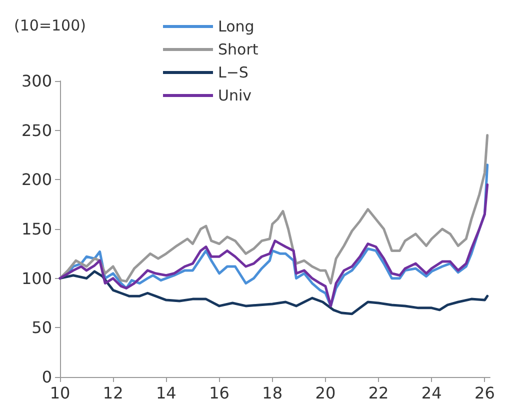  What do you see at coordinates (272, 393) in the screenshot?
I see `x-tick-label: 18` at bounding box center [272, 393].